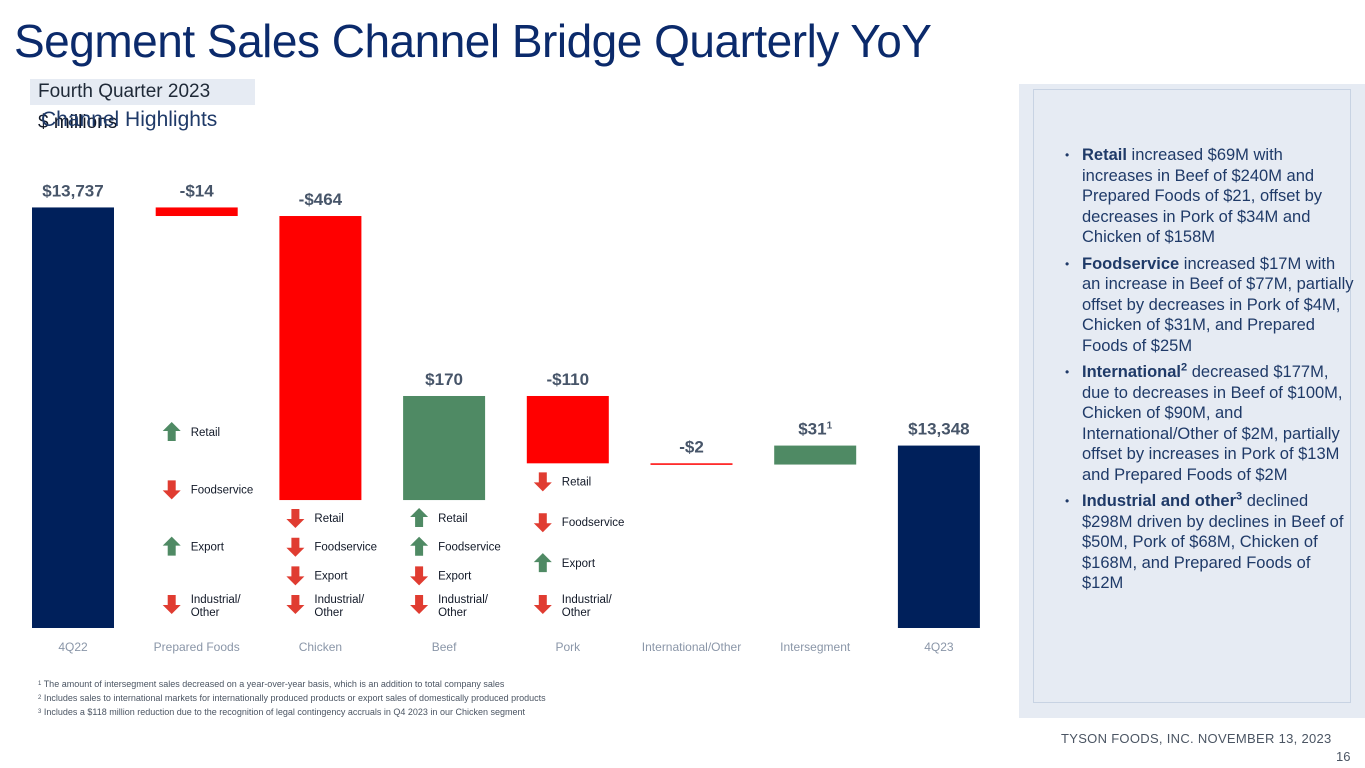  Describe the element at coordinates (815, 429) in the screenshot. I see `data-label-intersegment: $311` at that location.